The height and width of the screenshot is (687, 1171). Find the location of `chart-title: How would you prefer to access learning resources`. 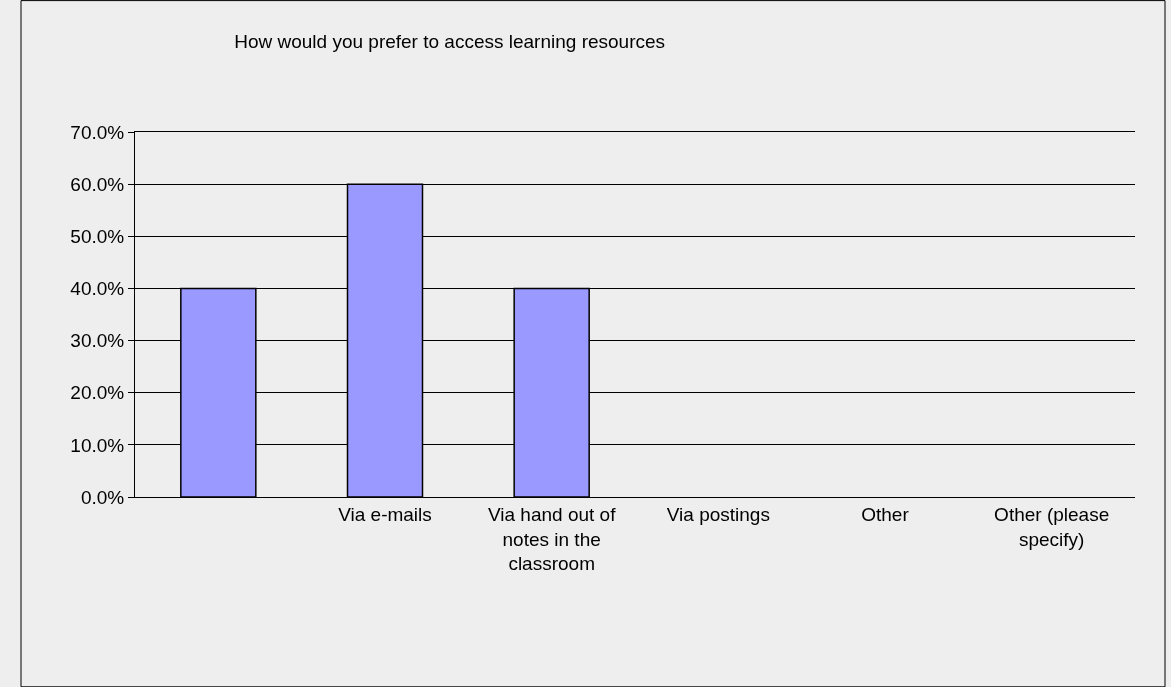

chart-title: How would you prefer to access learning resources is located at coordinates (450, 41).